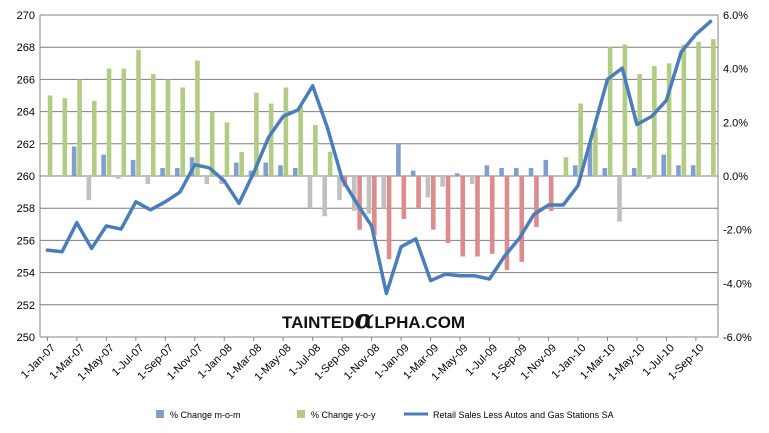 Image resolution: width=769 pixels, height=433 pixels. I want to click on legend-label-yoy: % Change y-o-y, so click(343, 415).